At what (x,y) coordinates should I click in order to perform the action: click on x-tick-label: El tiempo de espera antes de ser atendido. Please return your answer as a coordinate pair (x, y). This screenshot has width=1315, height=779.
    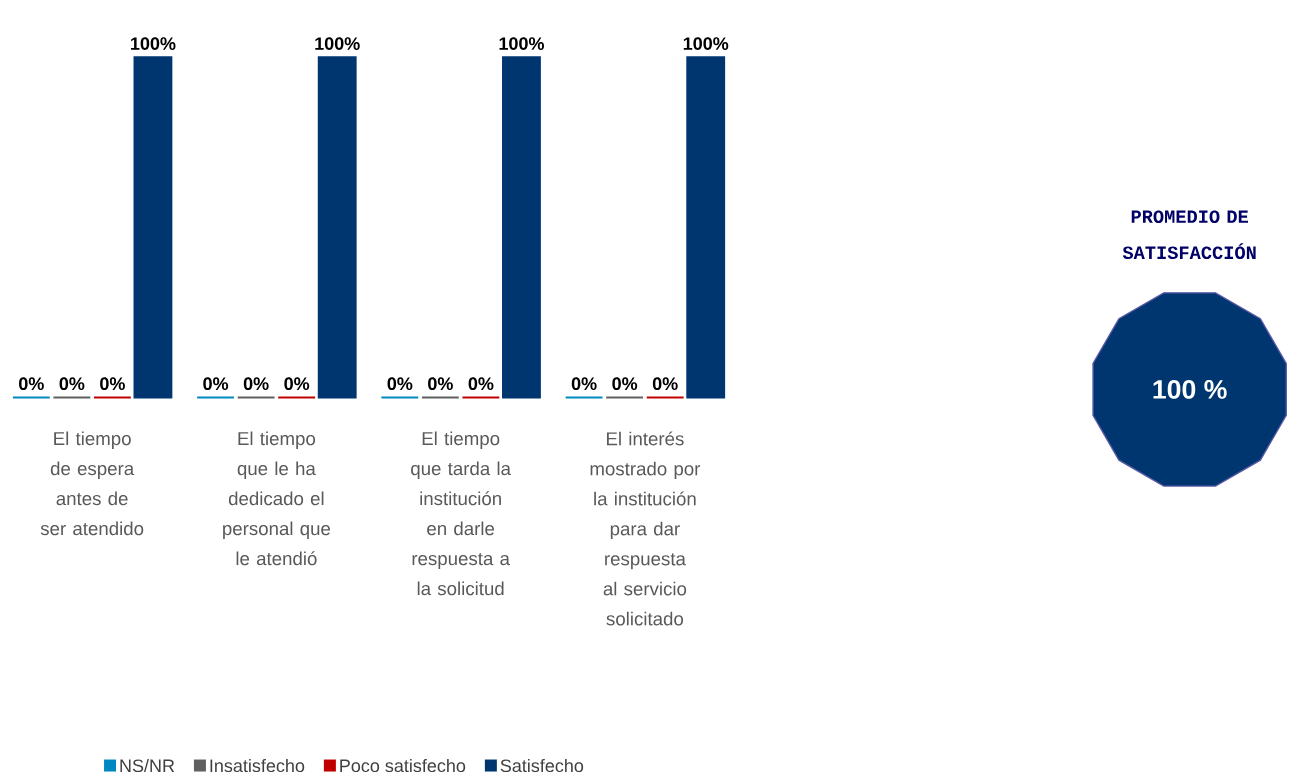
    Looking at the image, I should click on (92, 483).